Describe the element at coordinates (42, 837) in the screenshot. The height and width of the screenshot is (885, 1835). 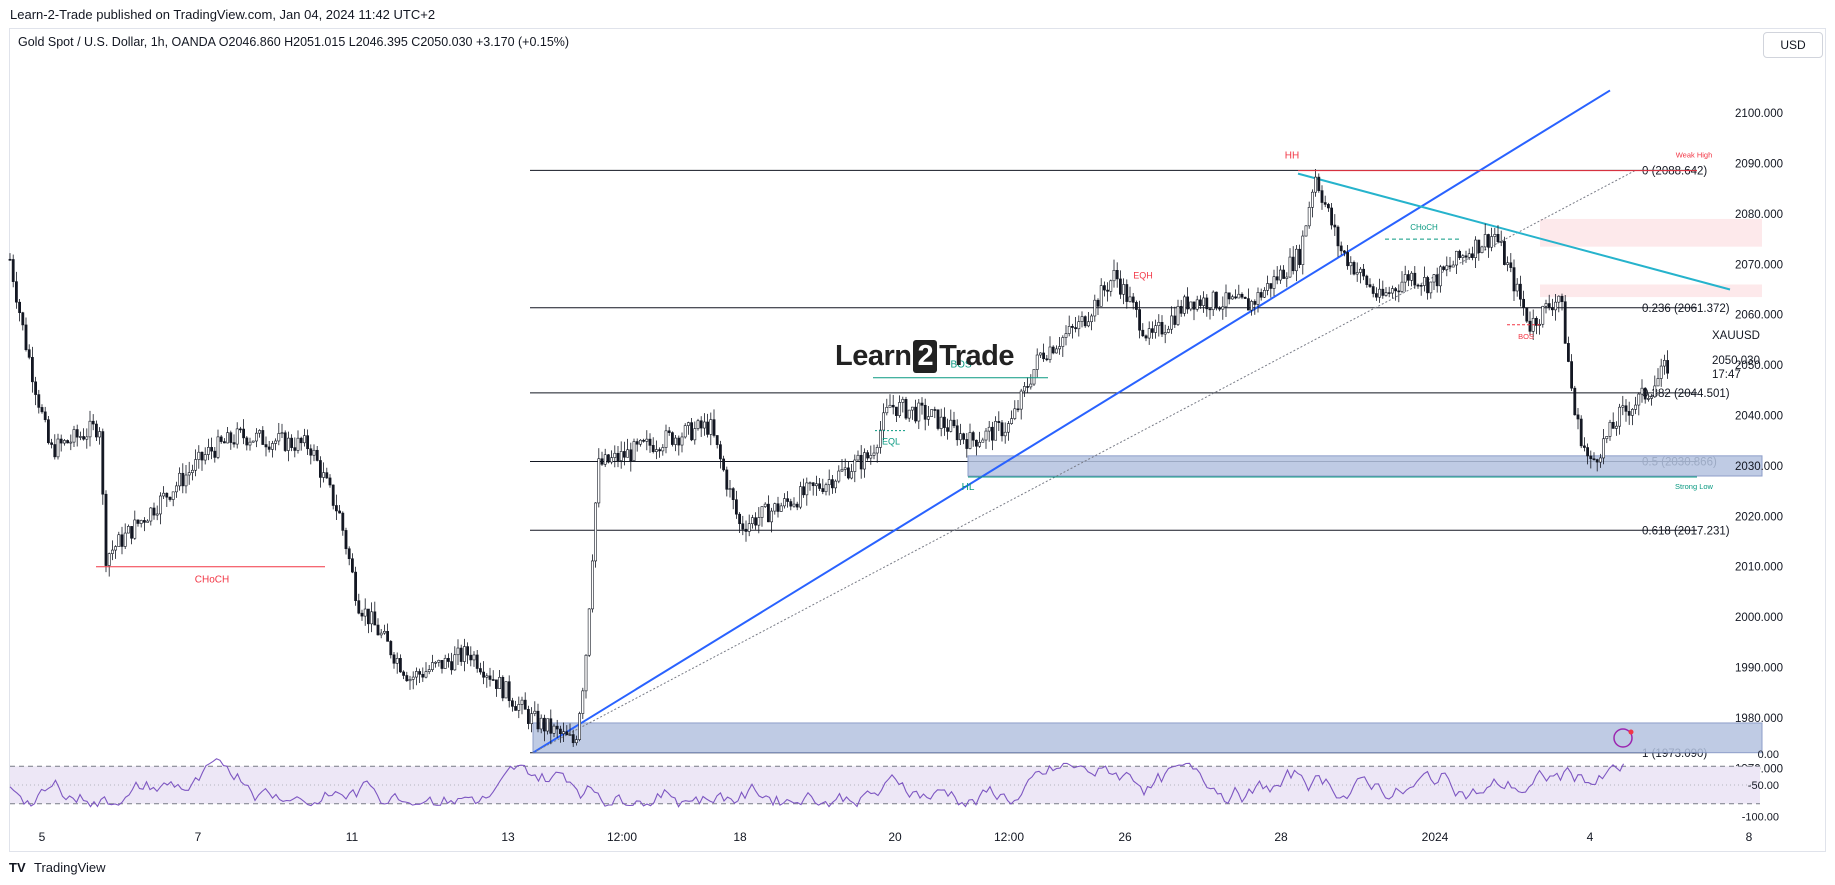
I see `time-tick-label: 5` at that location.